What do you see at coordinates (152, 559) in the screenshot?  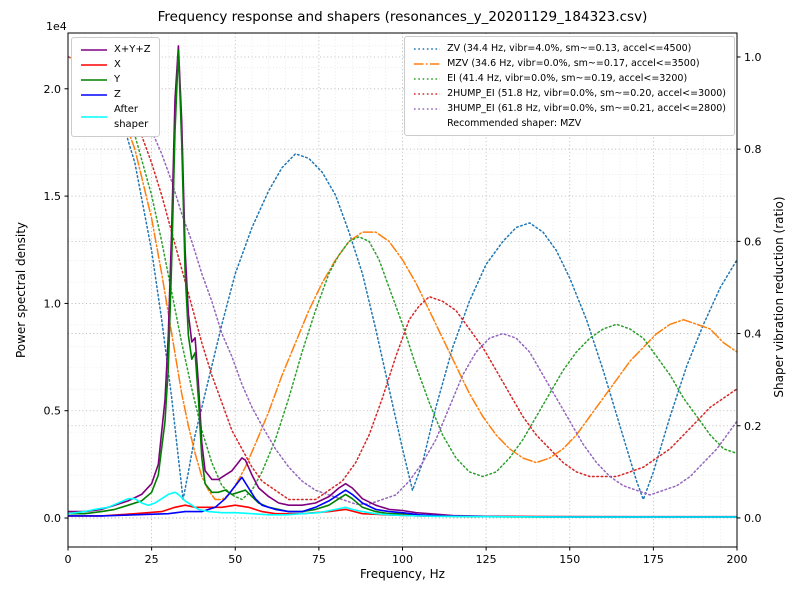 I see `x-tick-label: 25` at bounding box center [152, 559].